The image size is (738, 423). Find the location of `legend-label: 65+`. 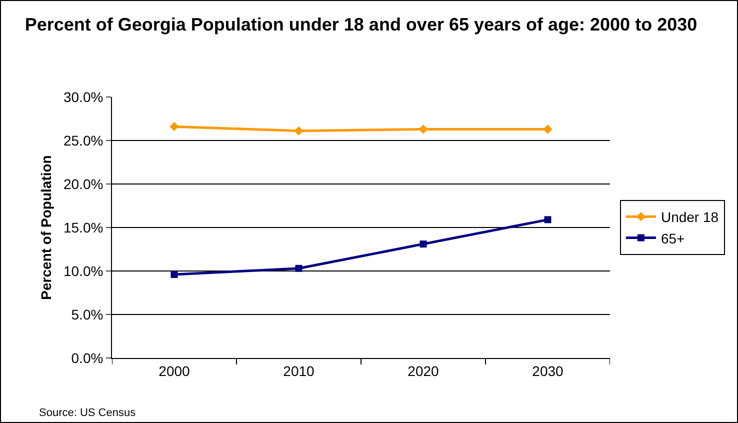

legend-label: 65+ is located at coordinates (672, 238).